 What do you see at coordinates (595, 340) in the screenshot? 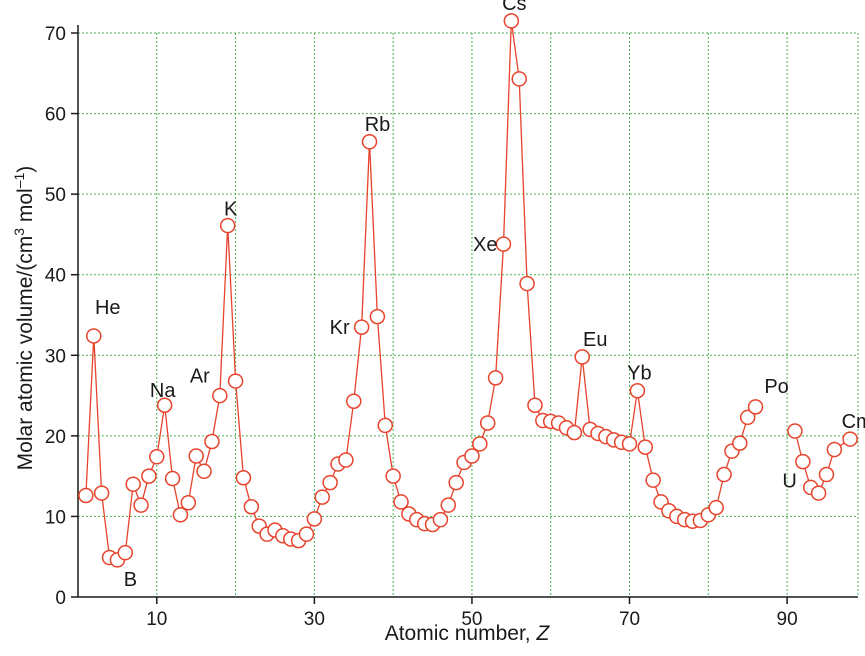
I see `element-label: Eu` at bounding box center [595, 340].